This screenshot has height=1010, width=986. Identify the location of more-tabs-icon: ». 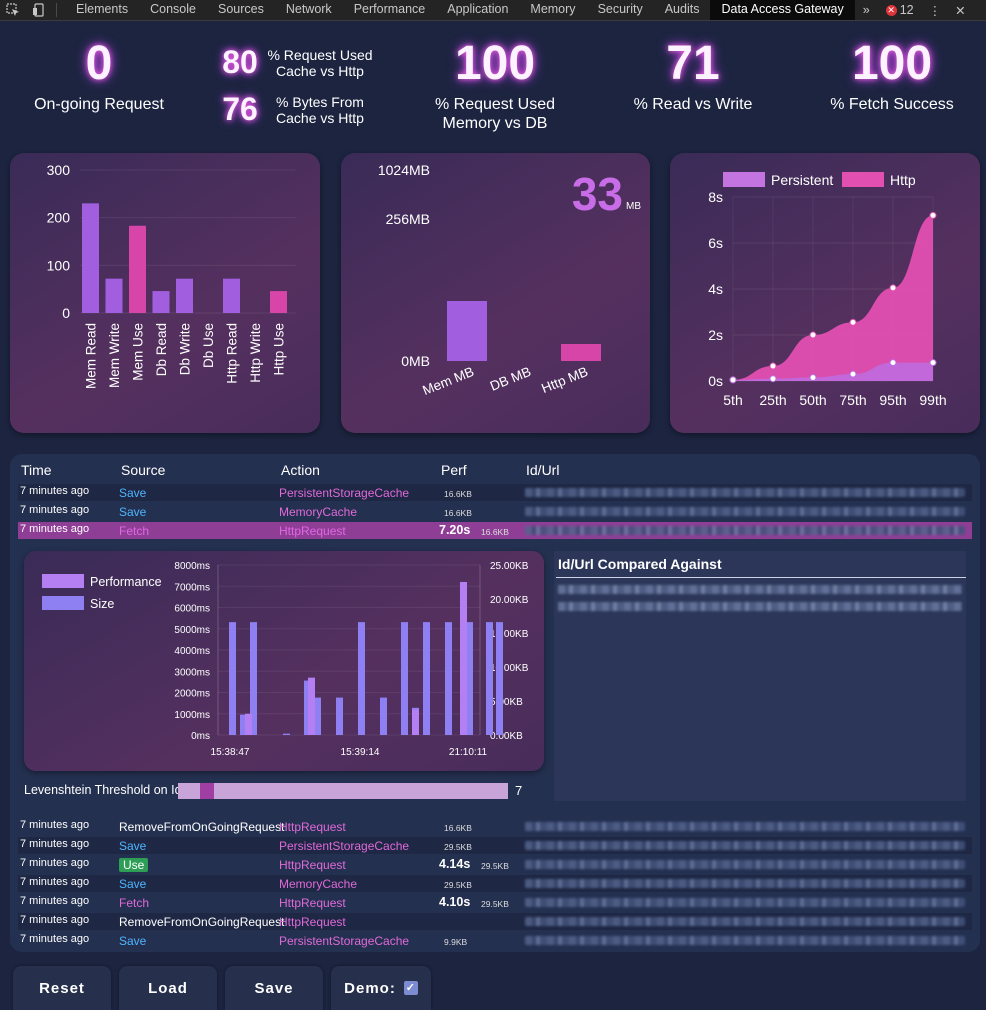
(866, 10).